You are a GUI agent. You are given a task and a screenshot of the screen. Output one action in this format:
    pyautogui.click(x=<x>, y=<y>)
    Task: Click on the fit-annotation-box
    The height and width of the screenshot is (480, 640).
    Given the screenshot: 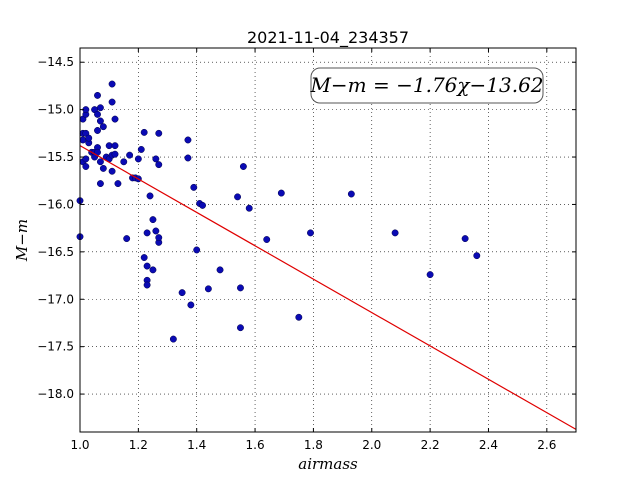 What is the action you would take?
    pyautogui.click(x=427, y=85)
    